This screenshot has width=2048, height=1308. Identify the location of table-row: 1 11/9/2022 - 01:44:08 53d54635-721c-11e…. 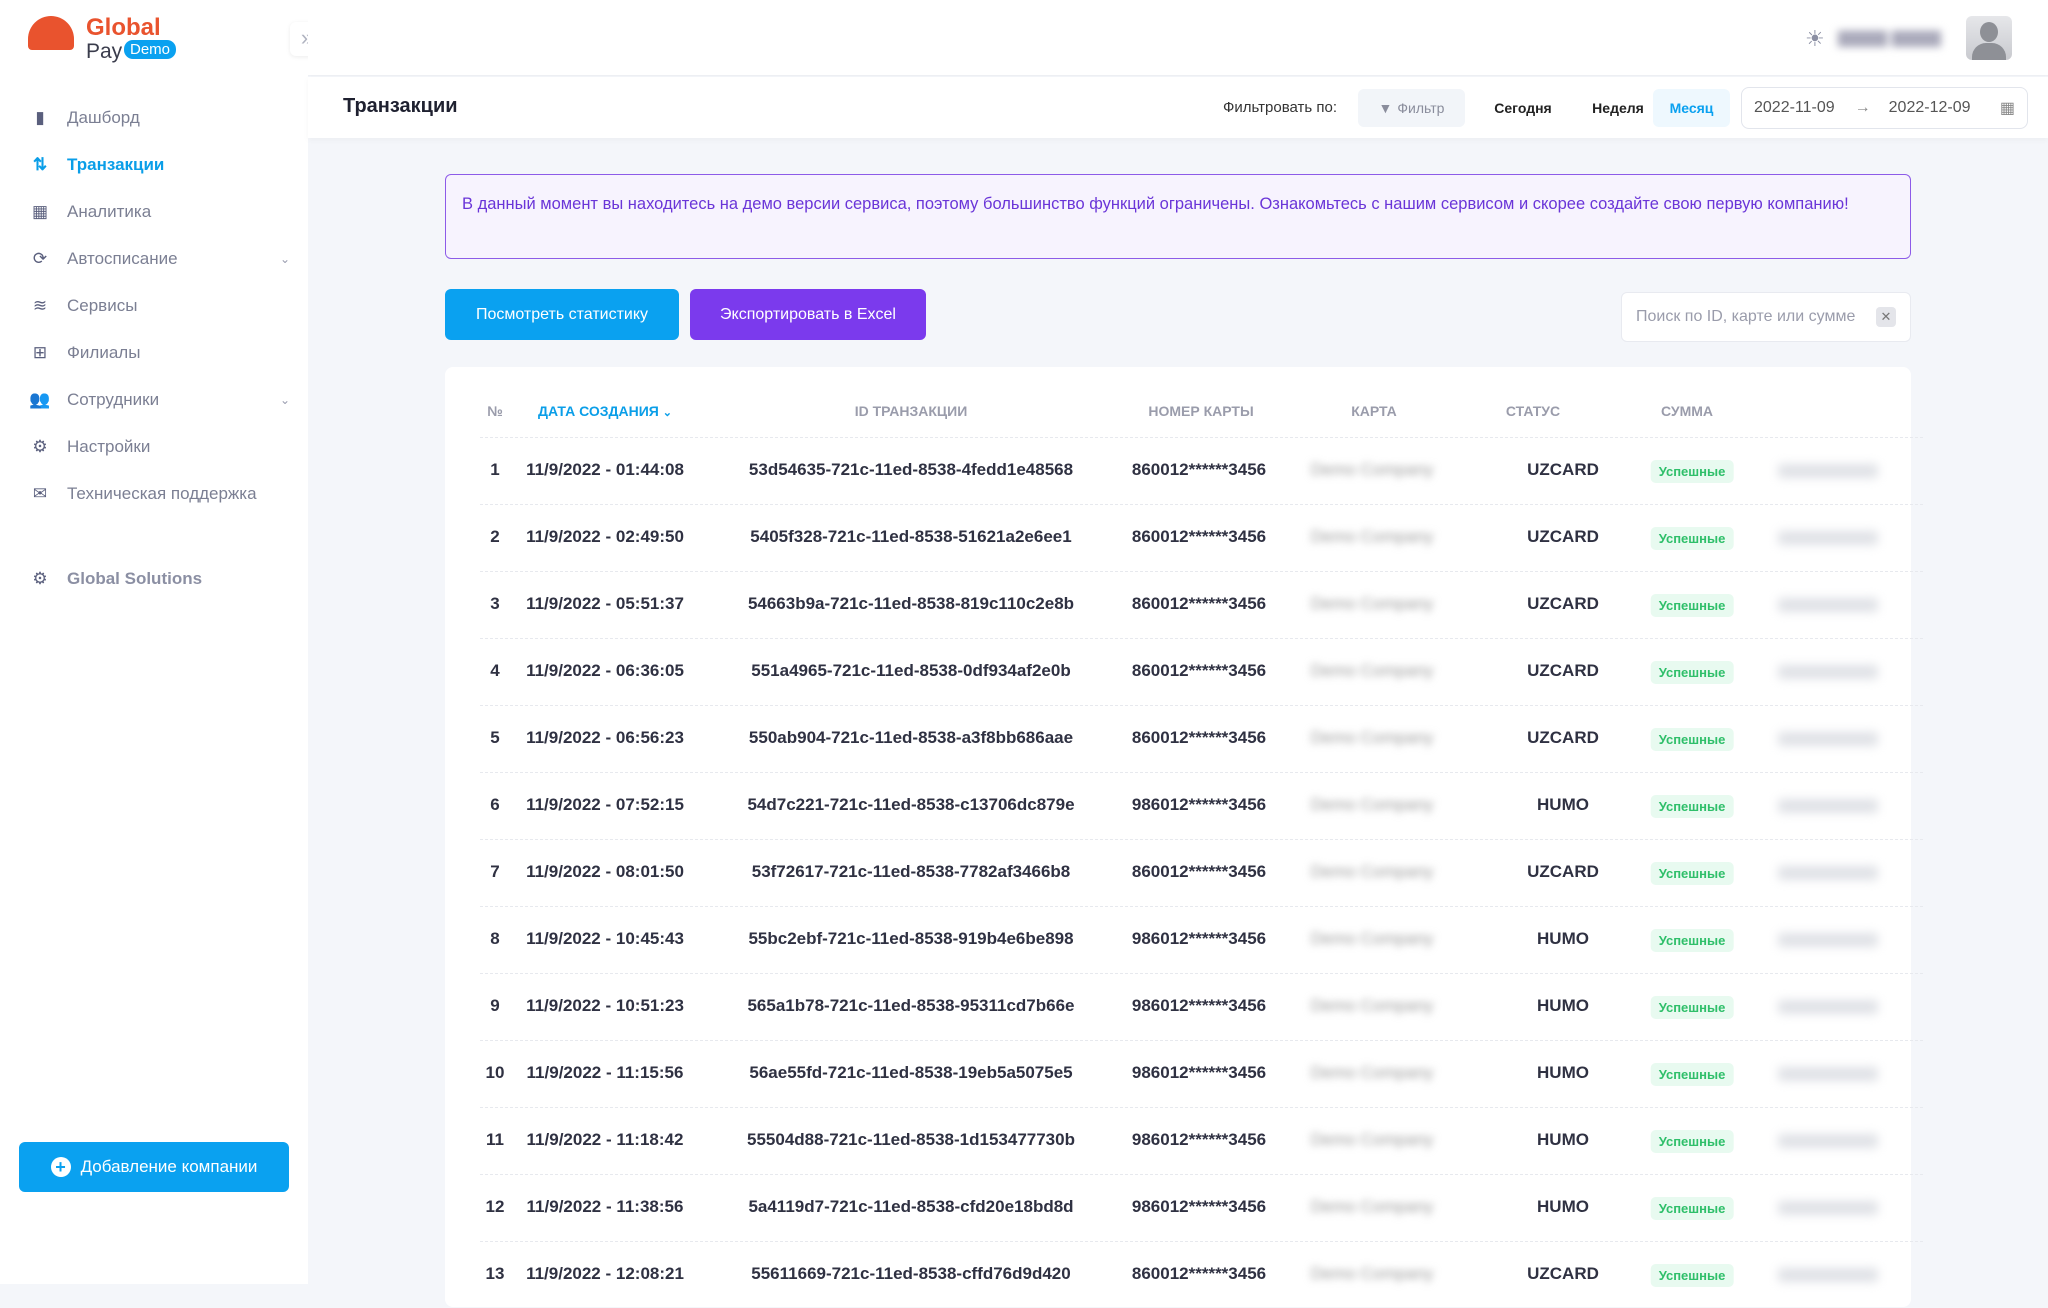
(1201, 470).